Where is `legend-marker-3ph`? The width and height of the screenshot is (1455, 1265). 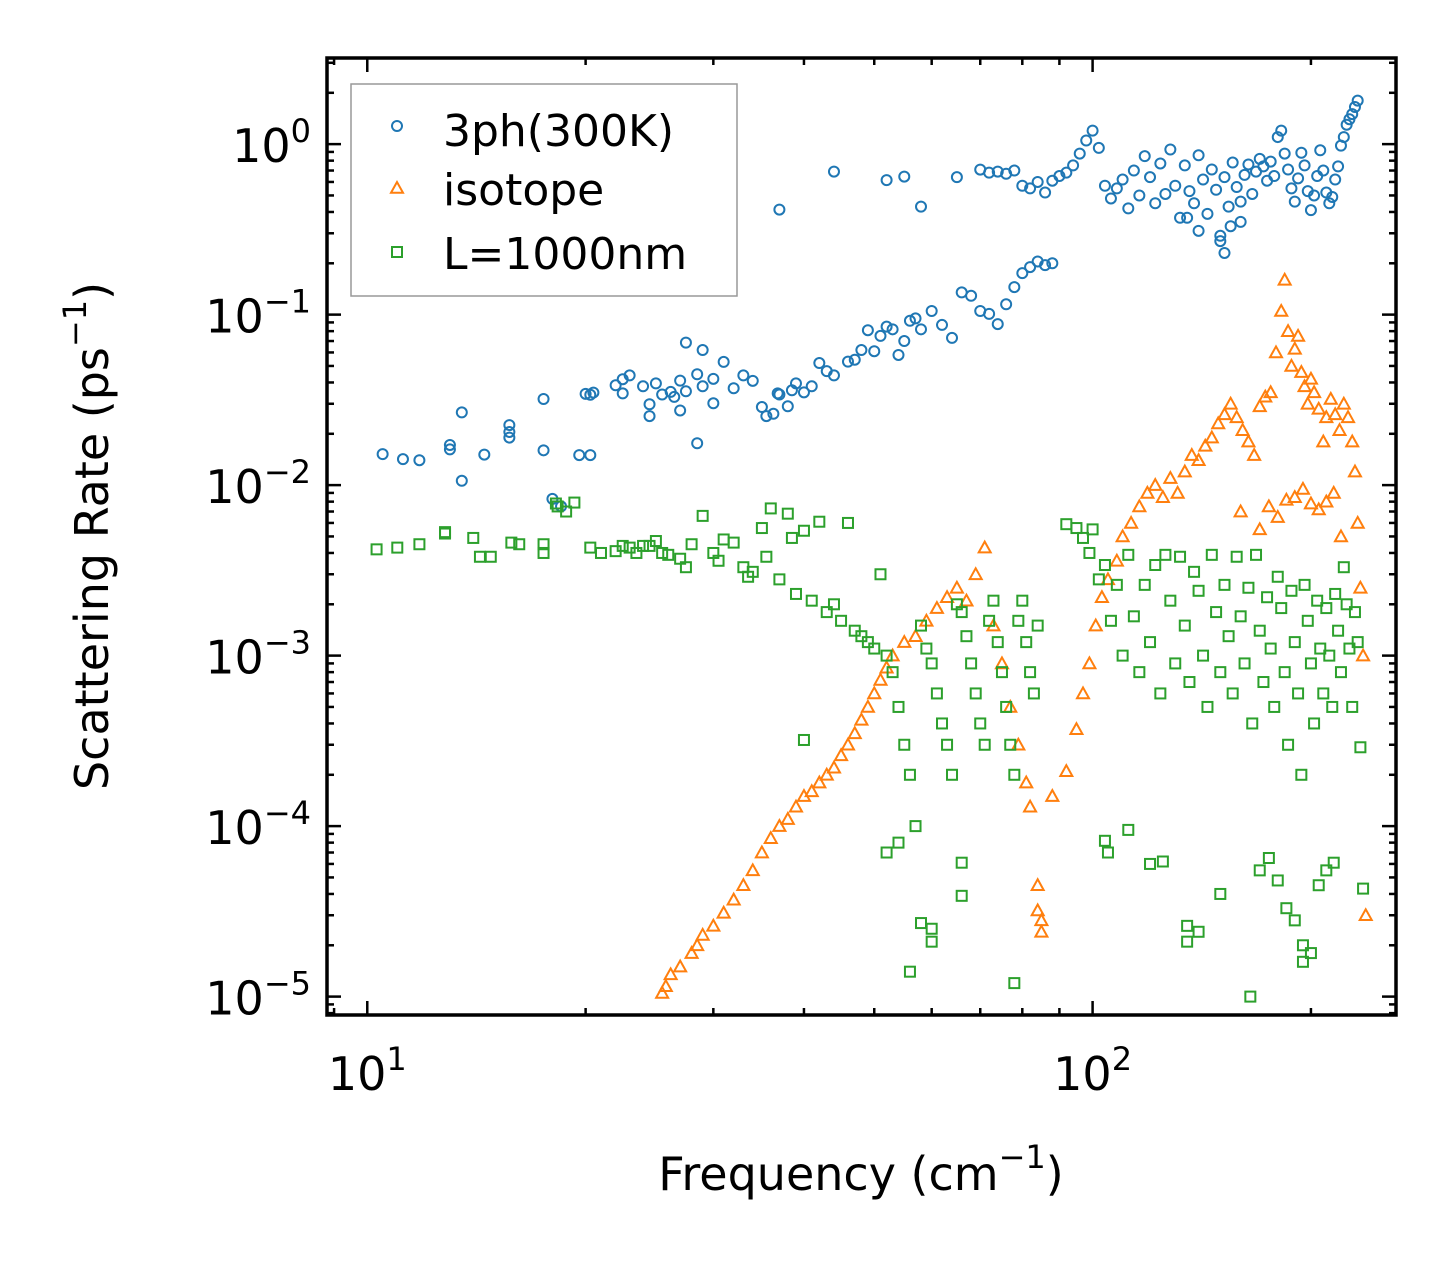 legend-marker-3ph is located at coordinates (397, 126).